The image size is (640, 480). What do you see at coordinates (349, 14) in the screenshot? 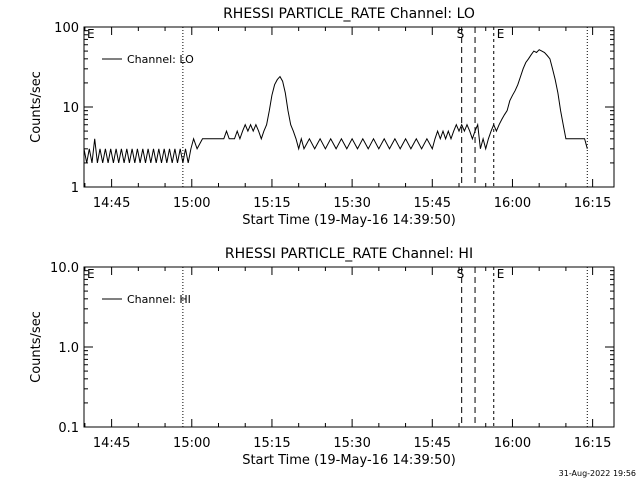
I see `chart-title: RHESSI PARTICLE_RATE Channel: LO` at bounding box center [349, 14].